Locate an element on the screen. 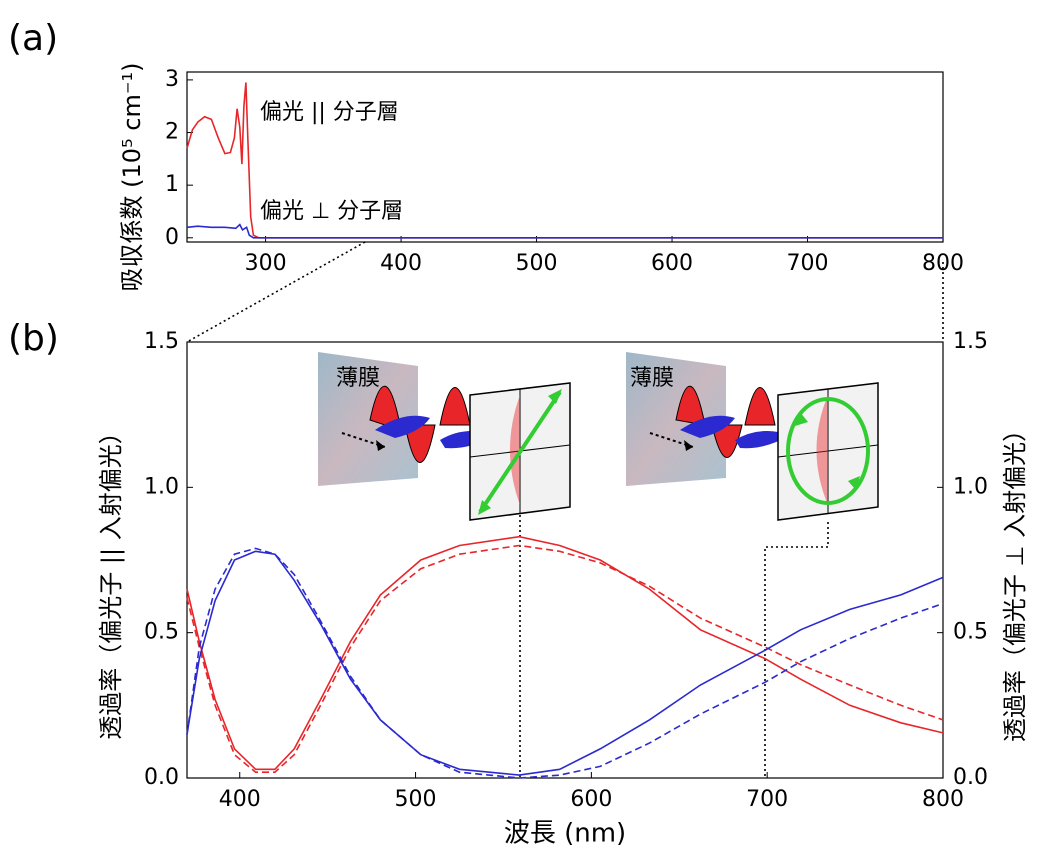 The width and height of the screenshot is (1037, 856). y-tick-label: 0.5 is located at coordinates (161, 632).